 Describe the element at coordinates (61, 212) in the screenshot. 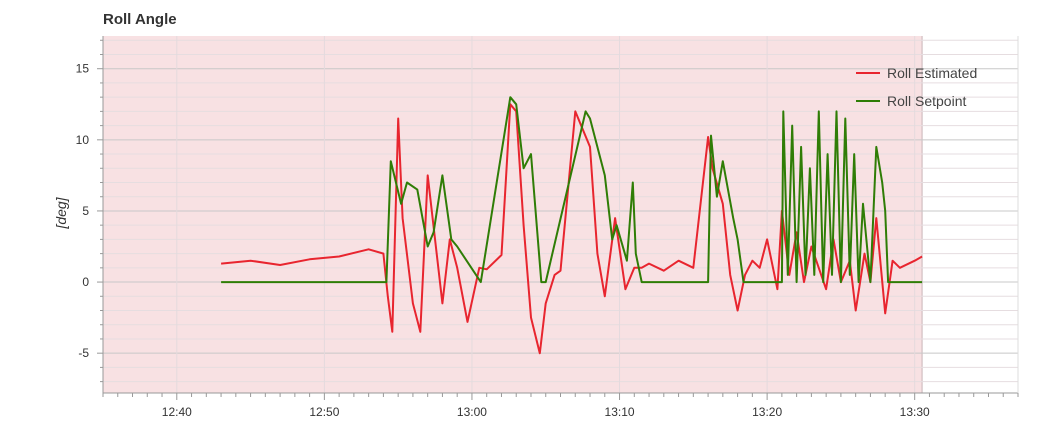

I see `y-axis-label: [deg]` at that location.